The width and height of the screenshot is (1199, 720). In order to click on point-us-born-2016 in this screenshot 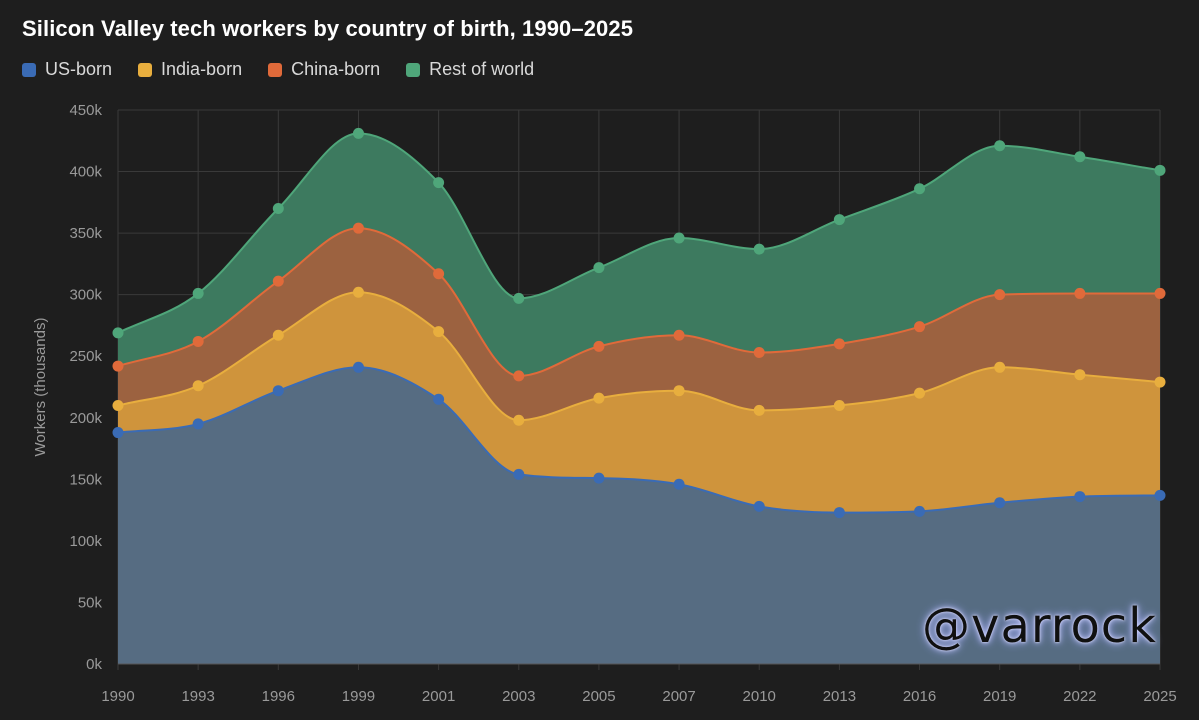, I will do `click(920, 511)`.